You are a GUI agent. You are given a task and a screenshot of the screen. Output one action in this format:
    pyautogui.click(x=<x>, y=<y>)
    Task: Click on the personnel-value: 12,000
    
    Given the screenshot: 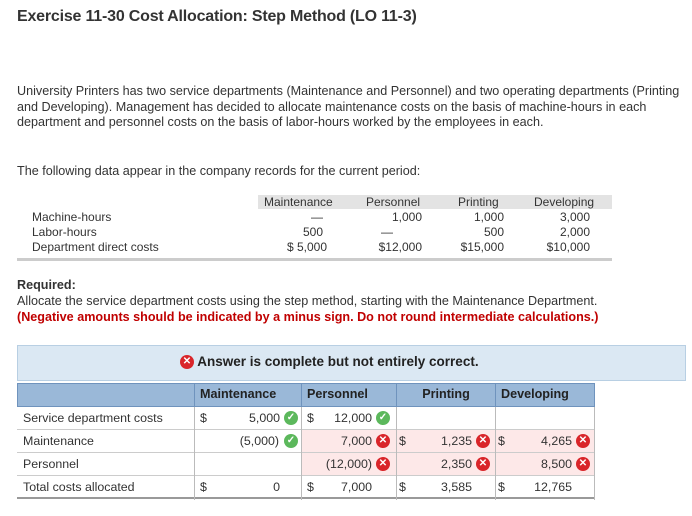 What is the action you would take?
    pyautogui.click(x=353, y=418)
    